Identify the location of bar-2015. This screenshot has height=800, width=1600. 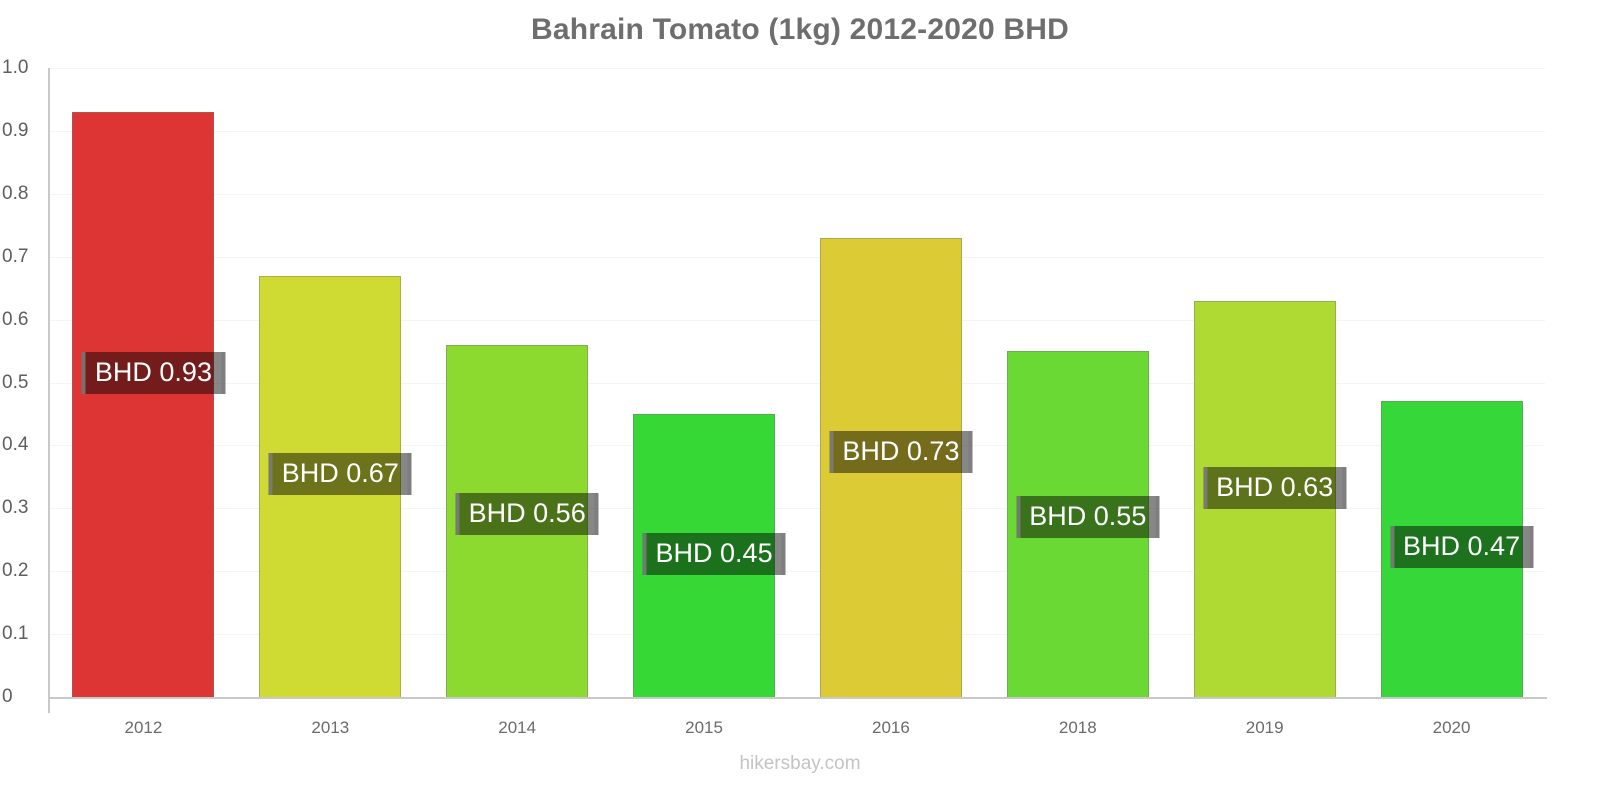
(704, 555).